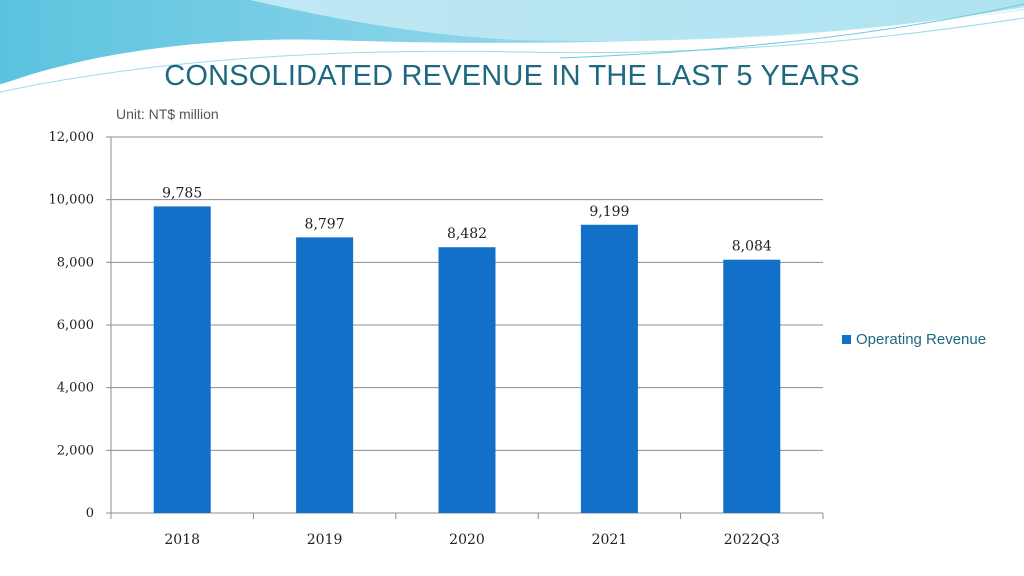  What do you see at coordinates (75, 388) in the screenshot?
I see `y-tick-label: 4,000` at bounding box center [75, 388].